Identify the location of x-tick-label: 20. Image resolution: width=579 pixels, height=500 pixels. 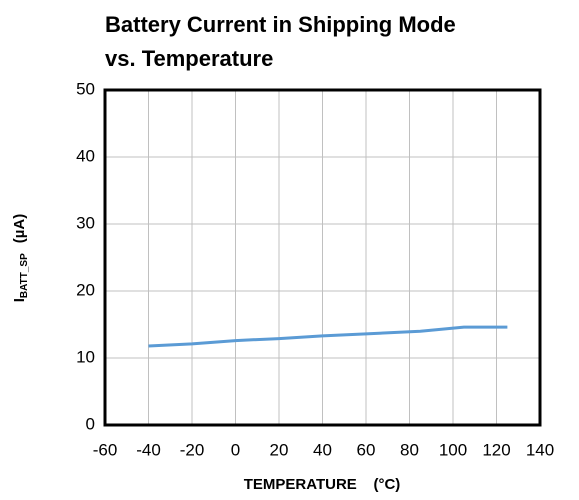
(279, 449).